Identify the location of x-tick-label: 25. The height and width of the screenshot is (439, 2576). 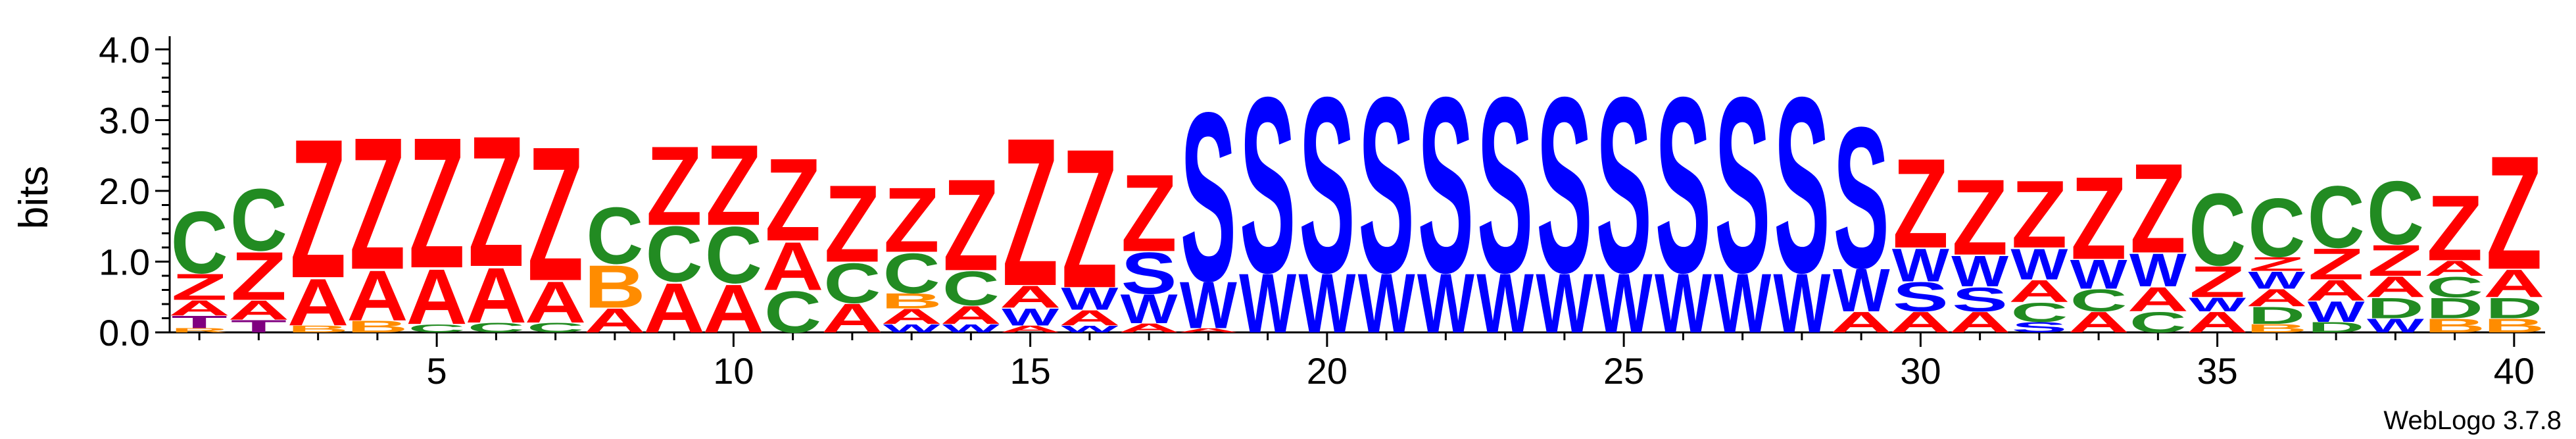
(1623, 371).